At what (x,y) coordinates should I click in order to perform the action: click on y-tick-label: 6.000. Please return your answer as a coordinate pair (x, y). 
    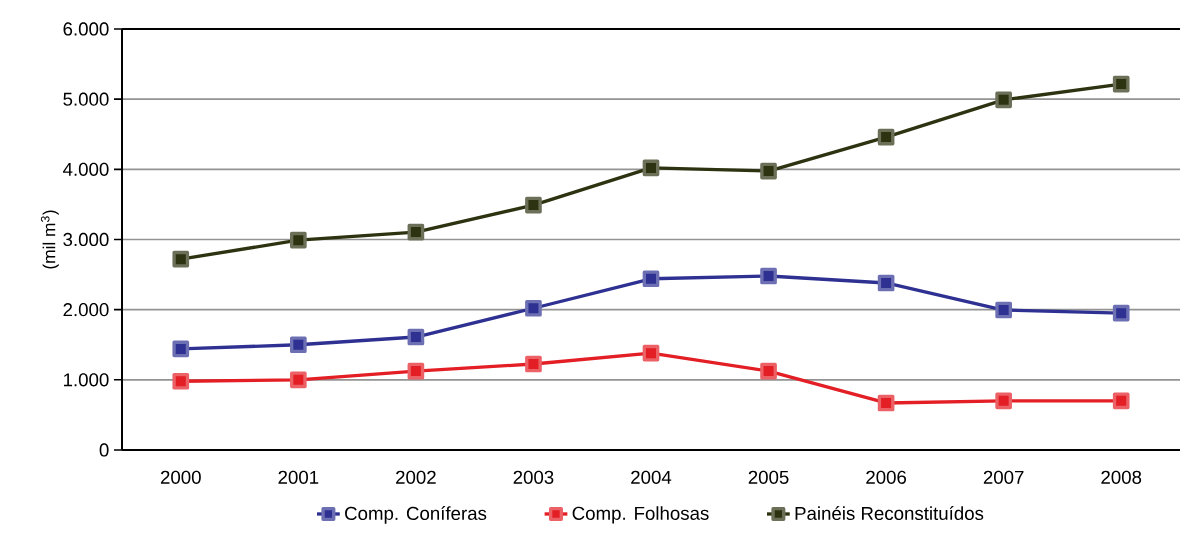
    Looking at the image, I should click on (86, 29).